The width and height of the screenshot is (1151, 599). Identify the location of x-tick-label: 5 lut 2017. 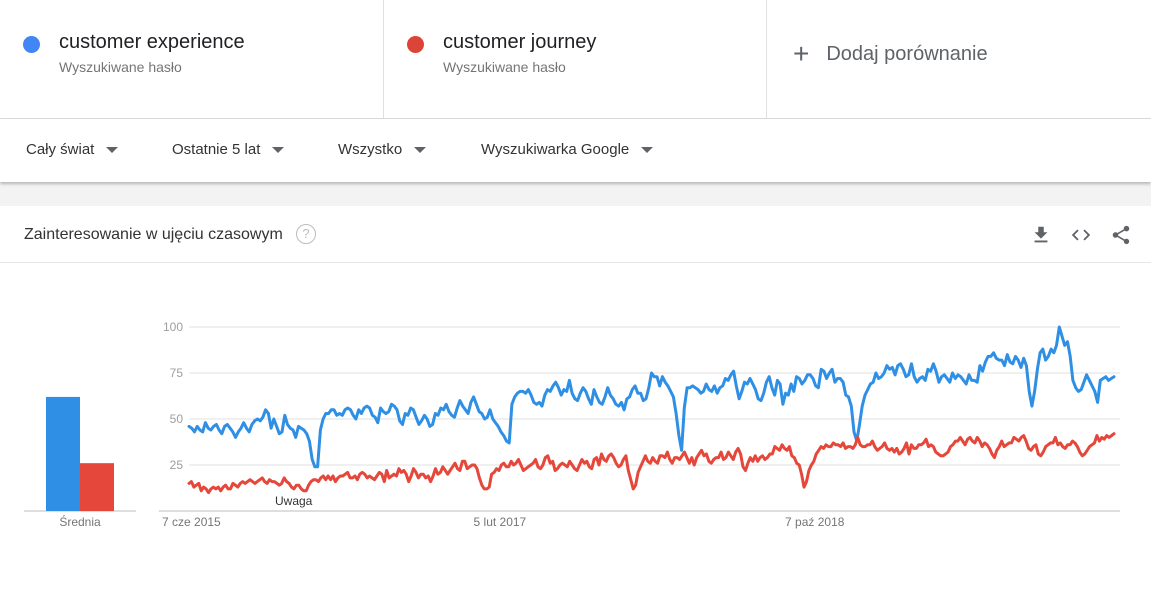
(500, 522).